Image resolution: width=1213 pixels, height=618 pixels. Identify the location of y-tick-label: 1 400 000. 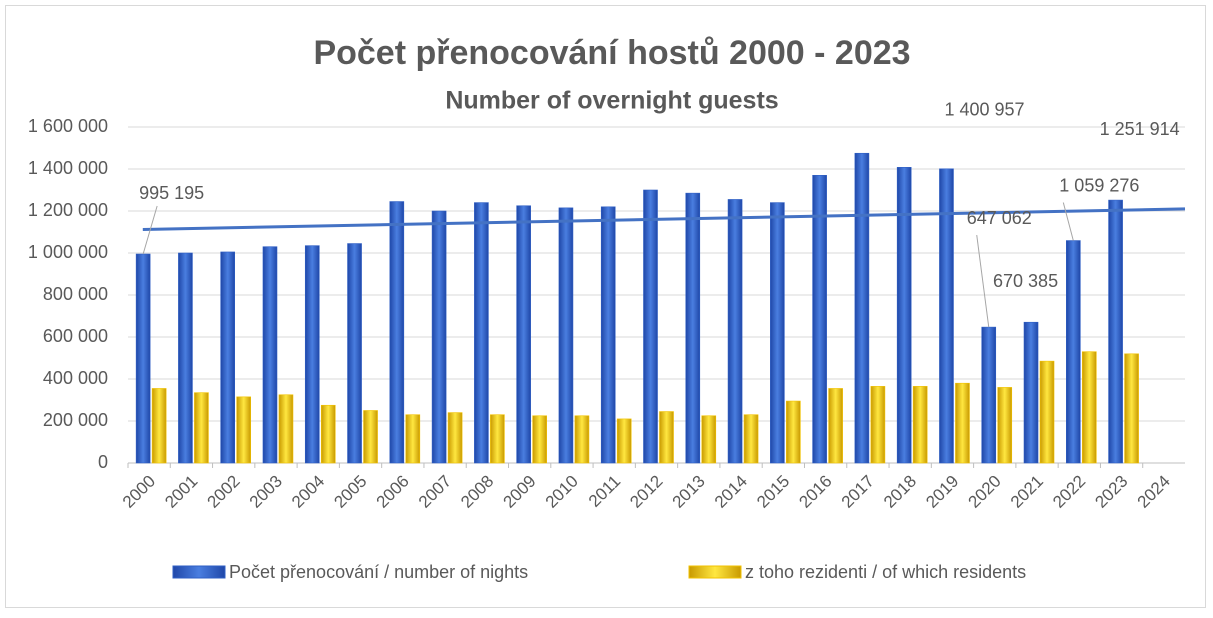
(68, 168).